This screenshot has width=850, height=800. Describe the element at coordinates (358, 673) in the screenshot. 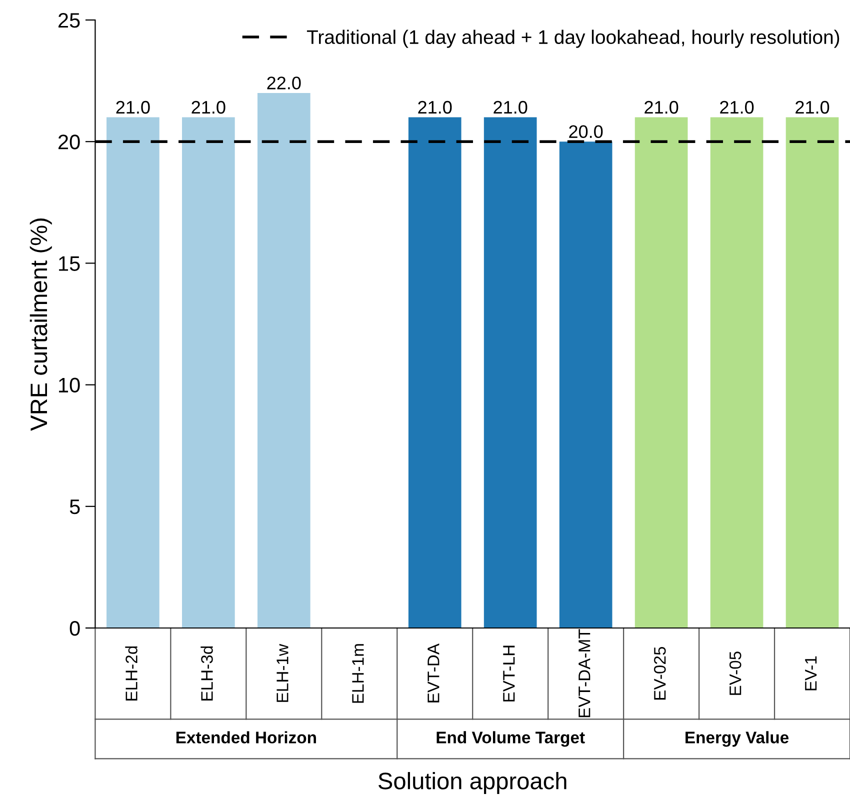

I see `x-tick-label: ELH-1m` at that location.